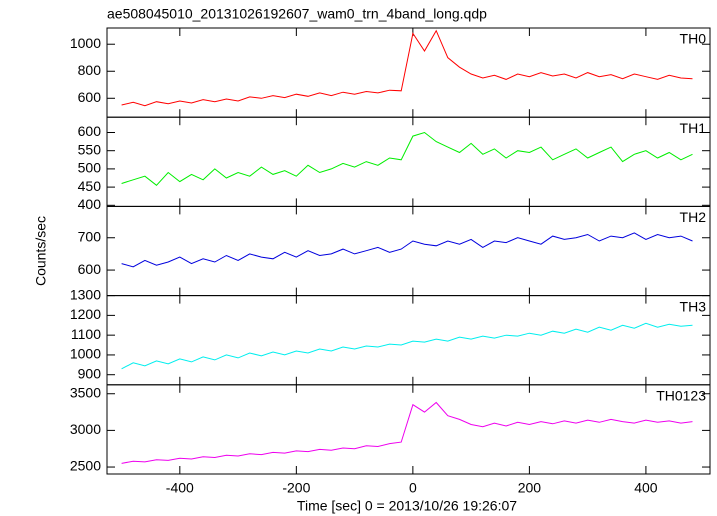 The height and width of the screenshot is (516, 717). Describe the element at coordinates (693, 217) in the screenshot. I see `panel-label: TH2` at that location.